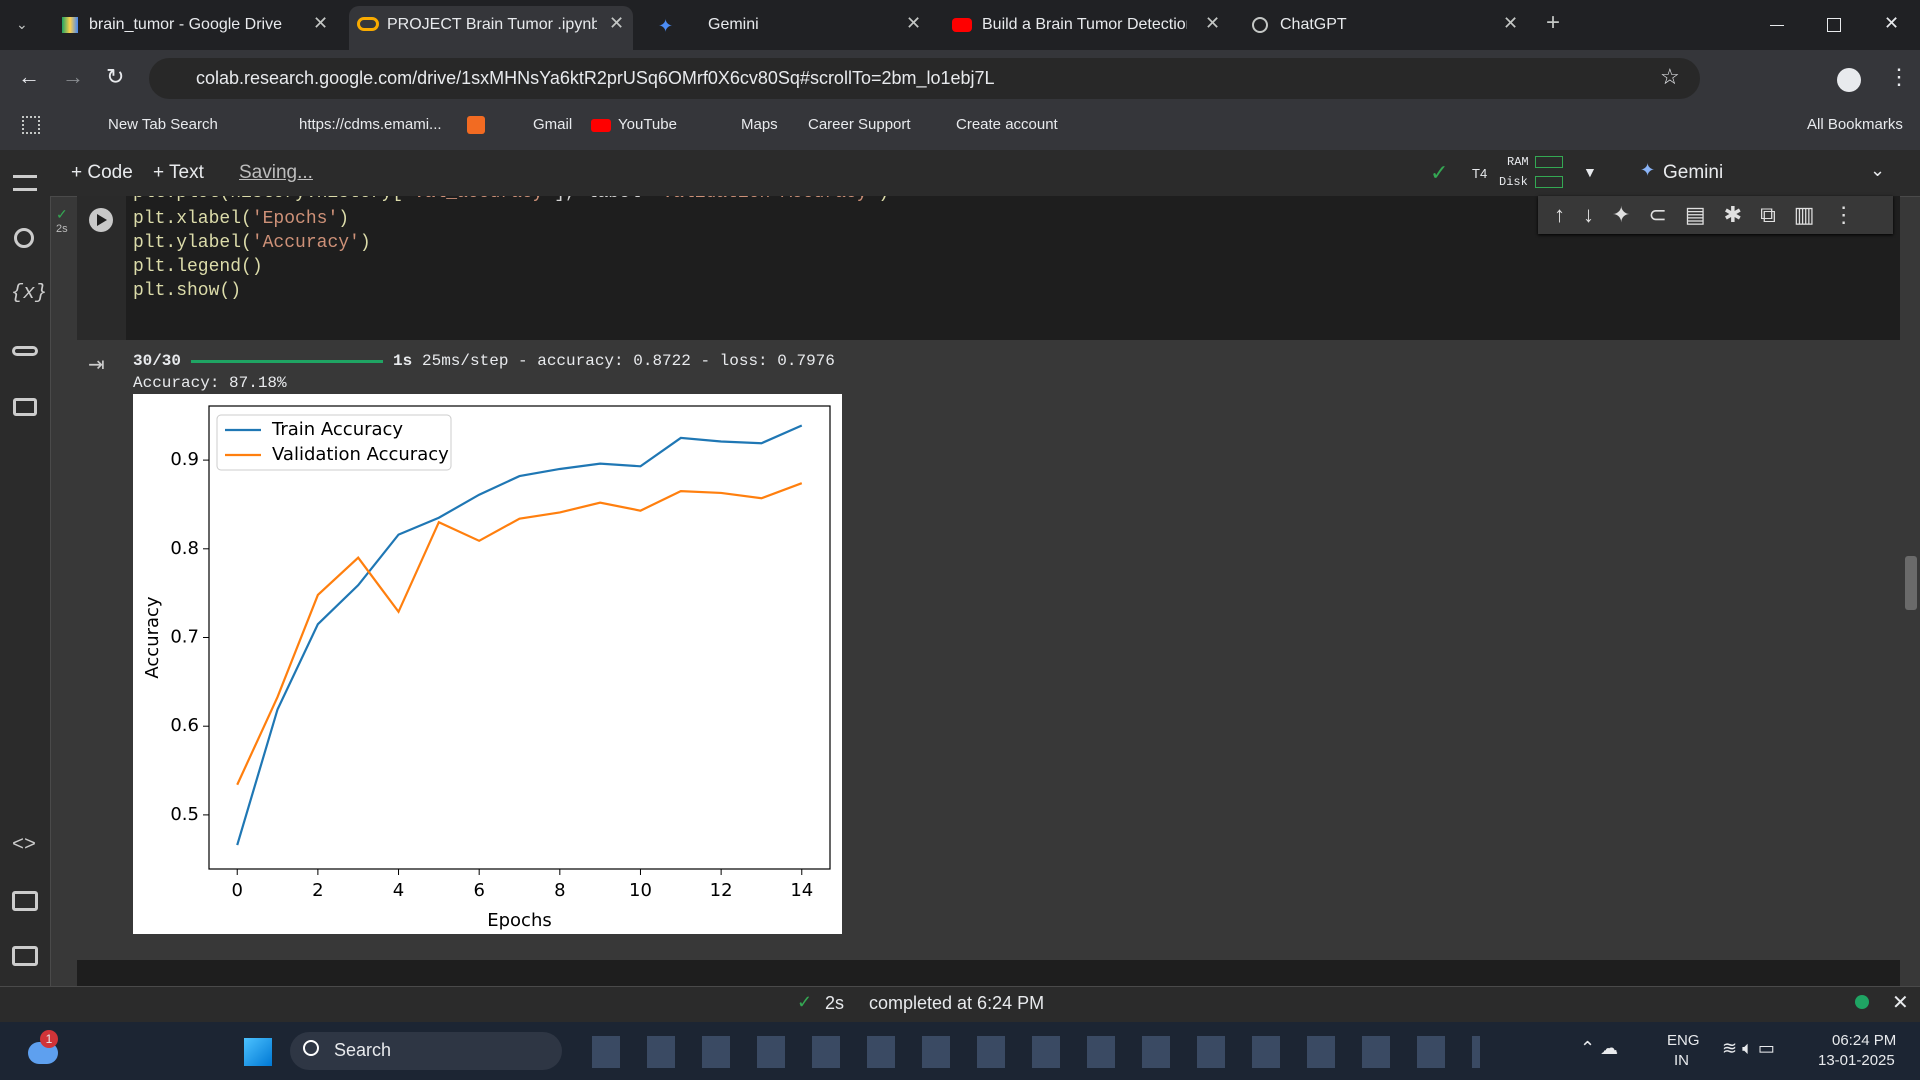  Describe the element at coordinates (553, 124) in the screenshot. I see `bookmark: Gmail` at that location.